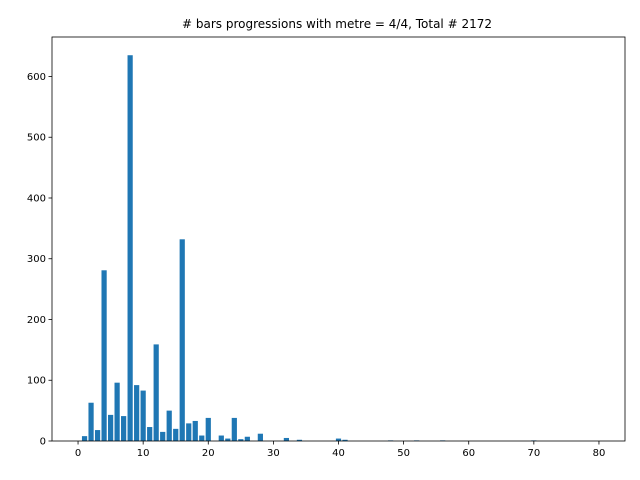 Image resolution: width=640 pixels, height=480 pixels. I want to click on y-tick-label-600: 600, so click(36, 77).